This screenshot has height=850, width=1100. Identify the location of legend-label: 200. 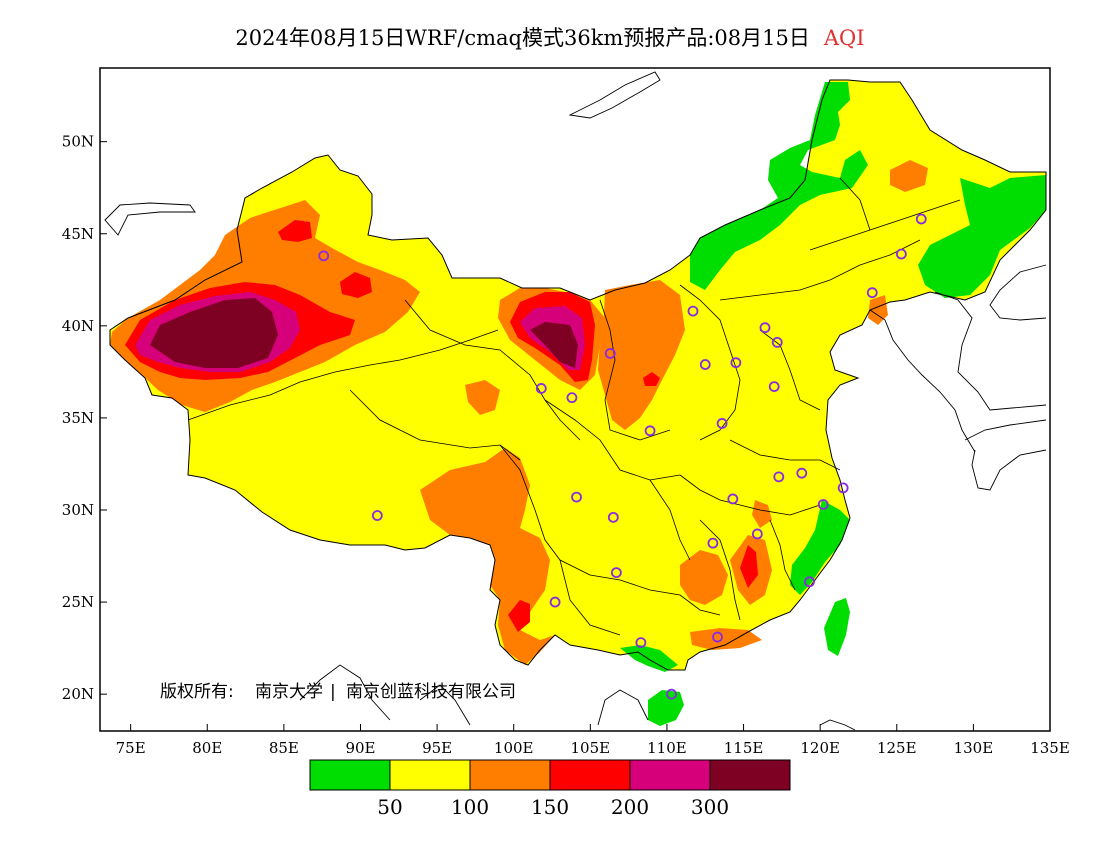
(630, 807).